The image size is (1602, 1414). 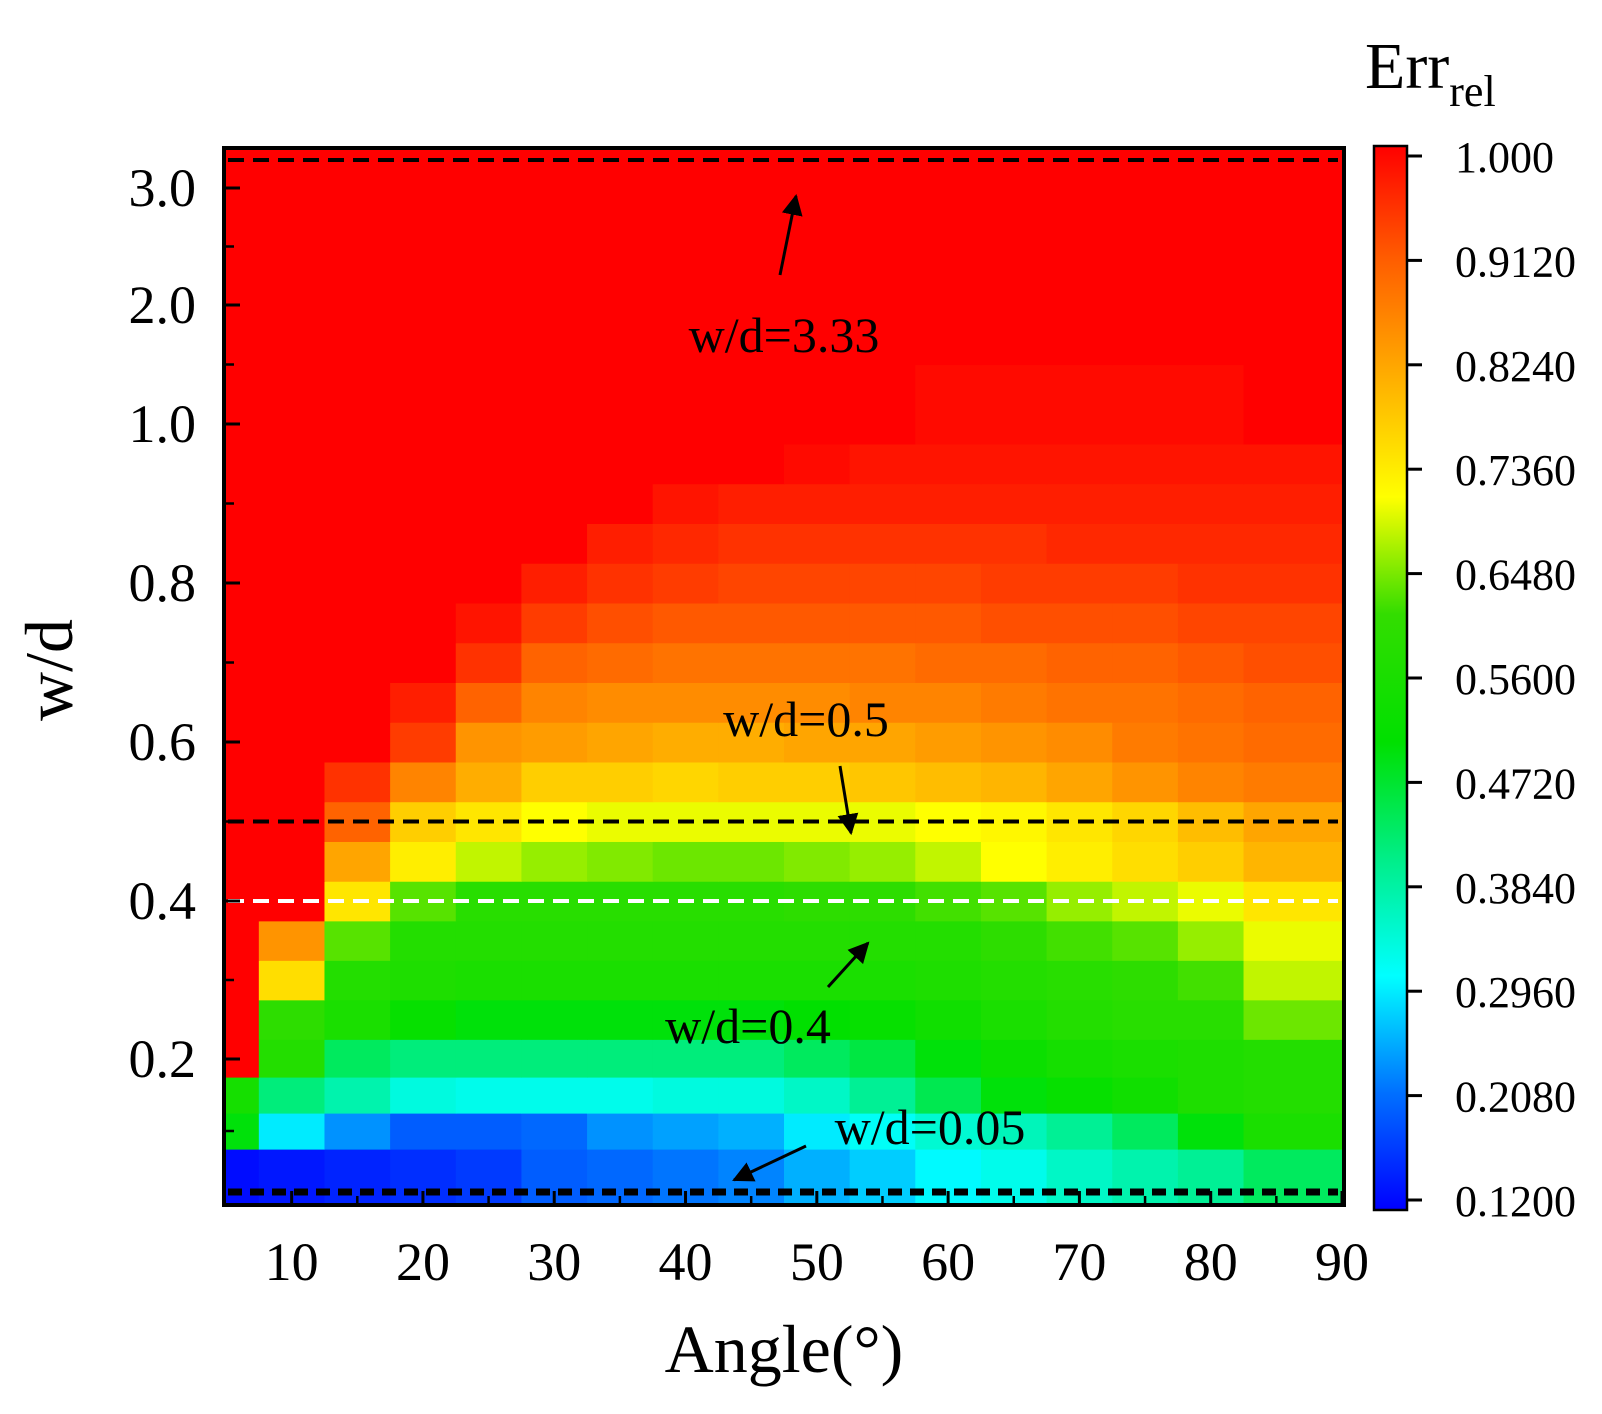 What do you see at coordinates (1515, 992) in the screenshot?
I see `colorbar-tick-label: 0.2960` at bounding box center [1515, 992].